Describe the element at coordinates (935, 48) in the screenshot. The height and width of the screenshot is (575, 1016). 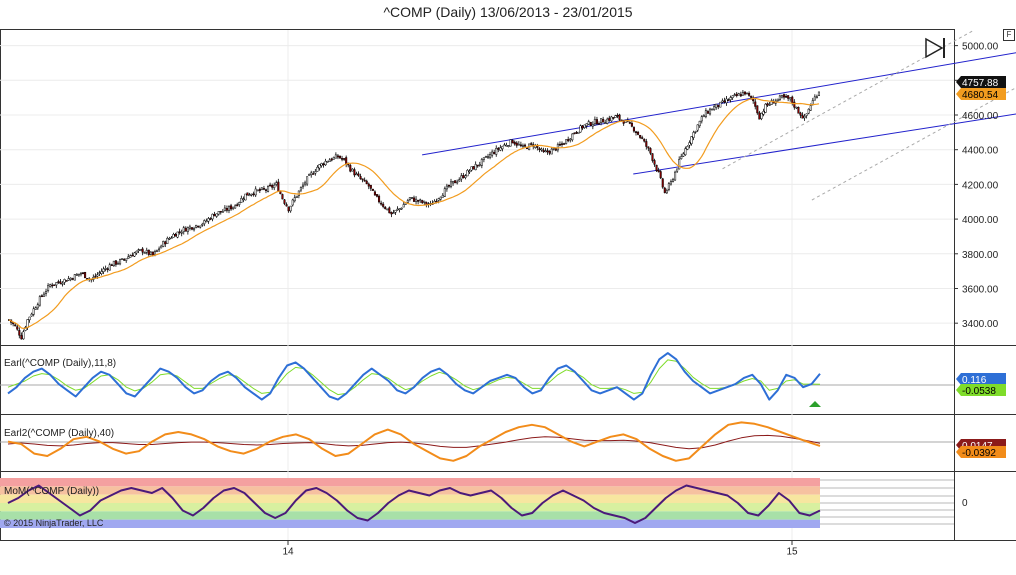
I see `scroll-to-end-icon` at that location.